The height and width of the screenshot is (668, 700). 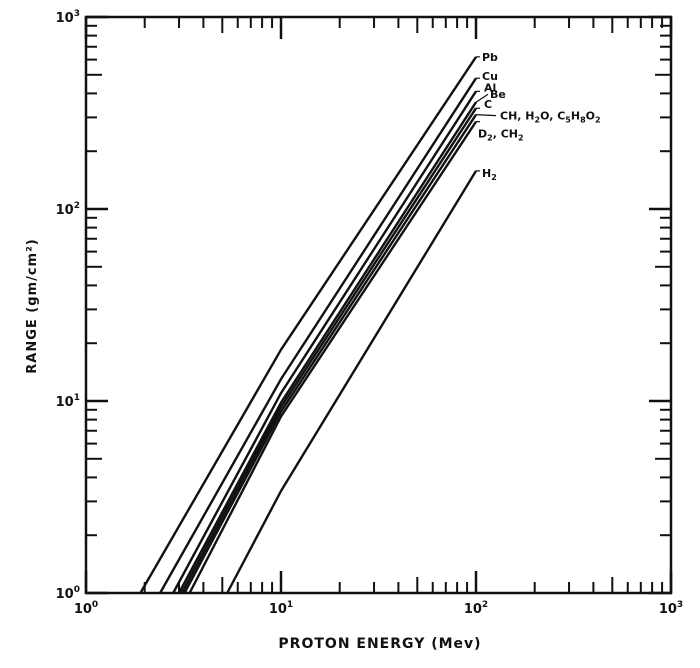 What do you see at coordinates (379, 644) in the screenshot?
I see `x-axis-label: PROTON ENERGY (Mev)` at bounding box center [379, 644].